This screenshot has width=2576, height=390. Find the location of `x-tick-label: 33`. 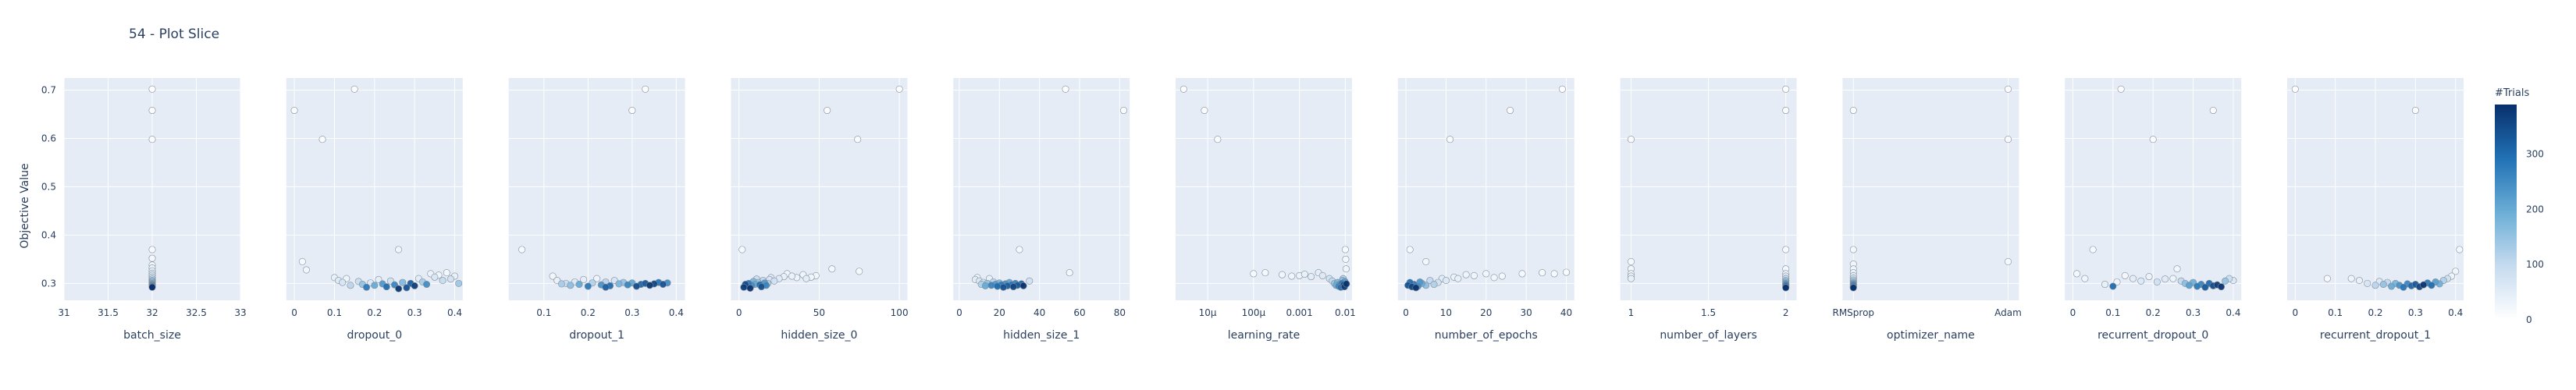

x-tick-label: 33 is located at coordinates (240, 313).